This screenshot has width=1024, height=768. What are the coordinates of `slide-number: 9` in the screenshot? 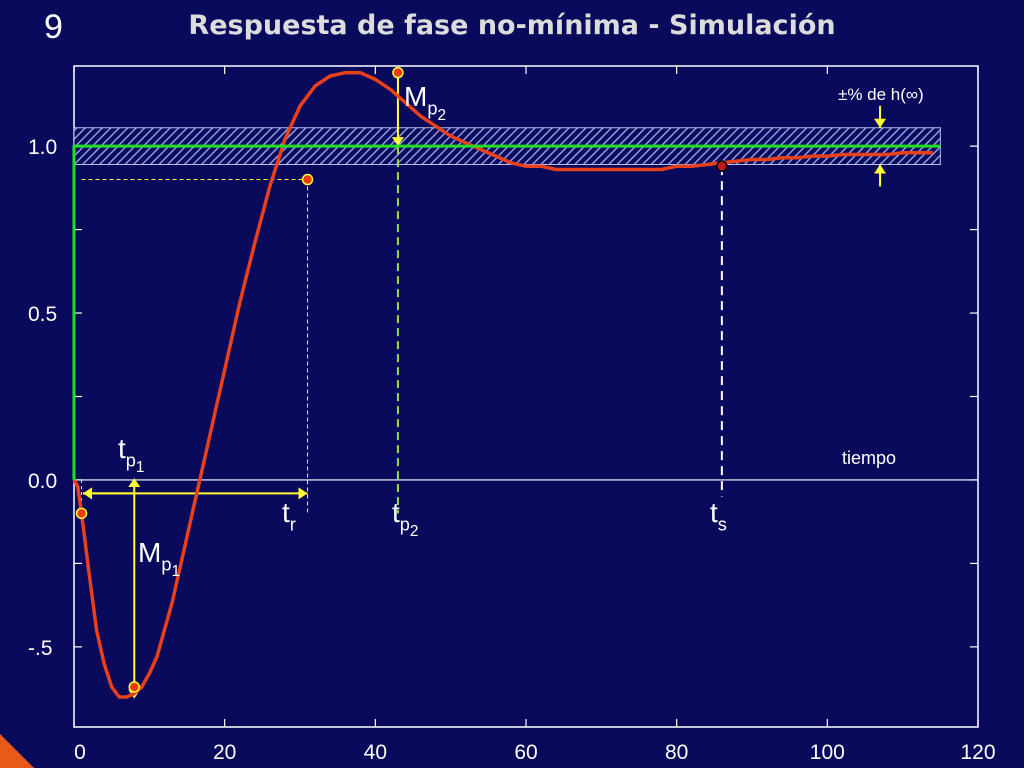 It's located at (53, 27).